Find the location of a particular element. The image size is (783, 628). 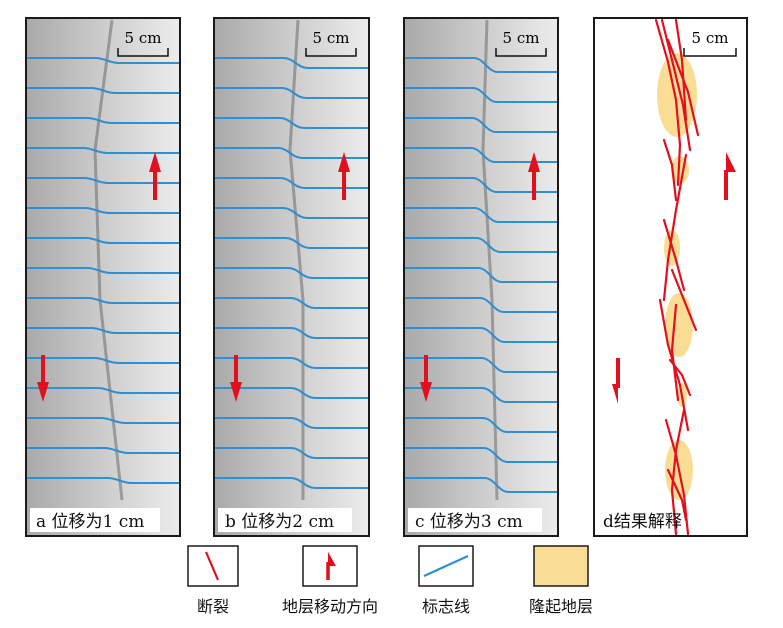

panel-a-marker-lines is located at coordinates (103, 270).